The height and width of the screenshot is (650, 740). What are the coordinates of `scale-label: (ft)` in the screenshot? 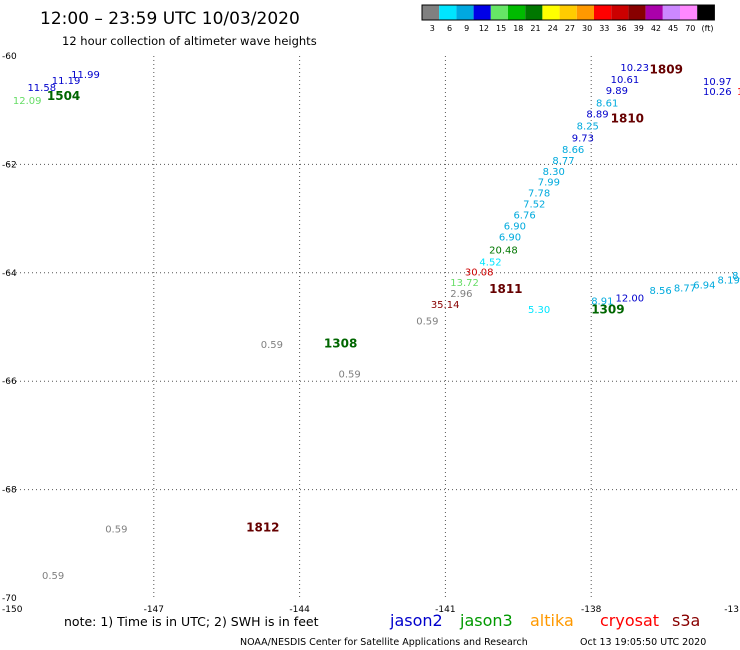 It's located at (707, 28).